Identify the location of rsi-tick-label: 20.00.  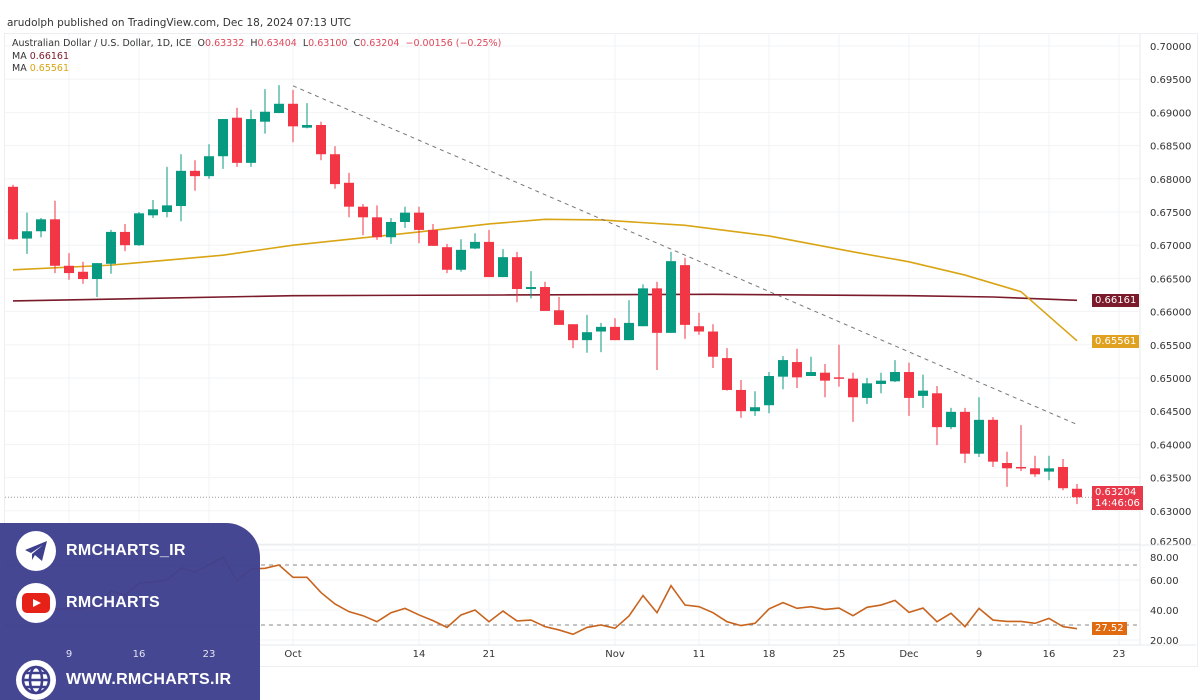
(1164, 641).